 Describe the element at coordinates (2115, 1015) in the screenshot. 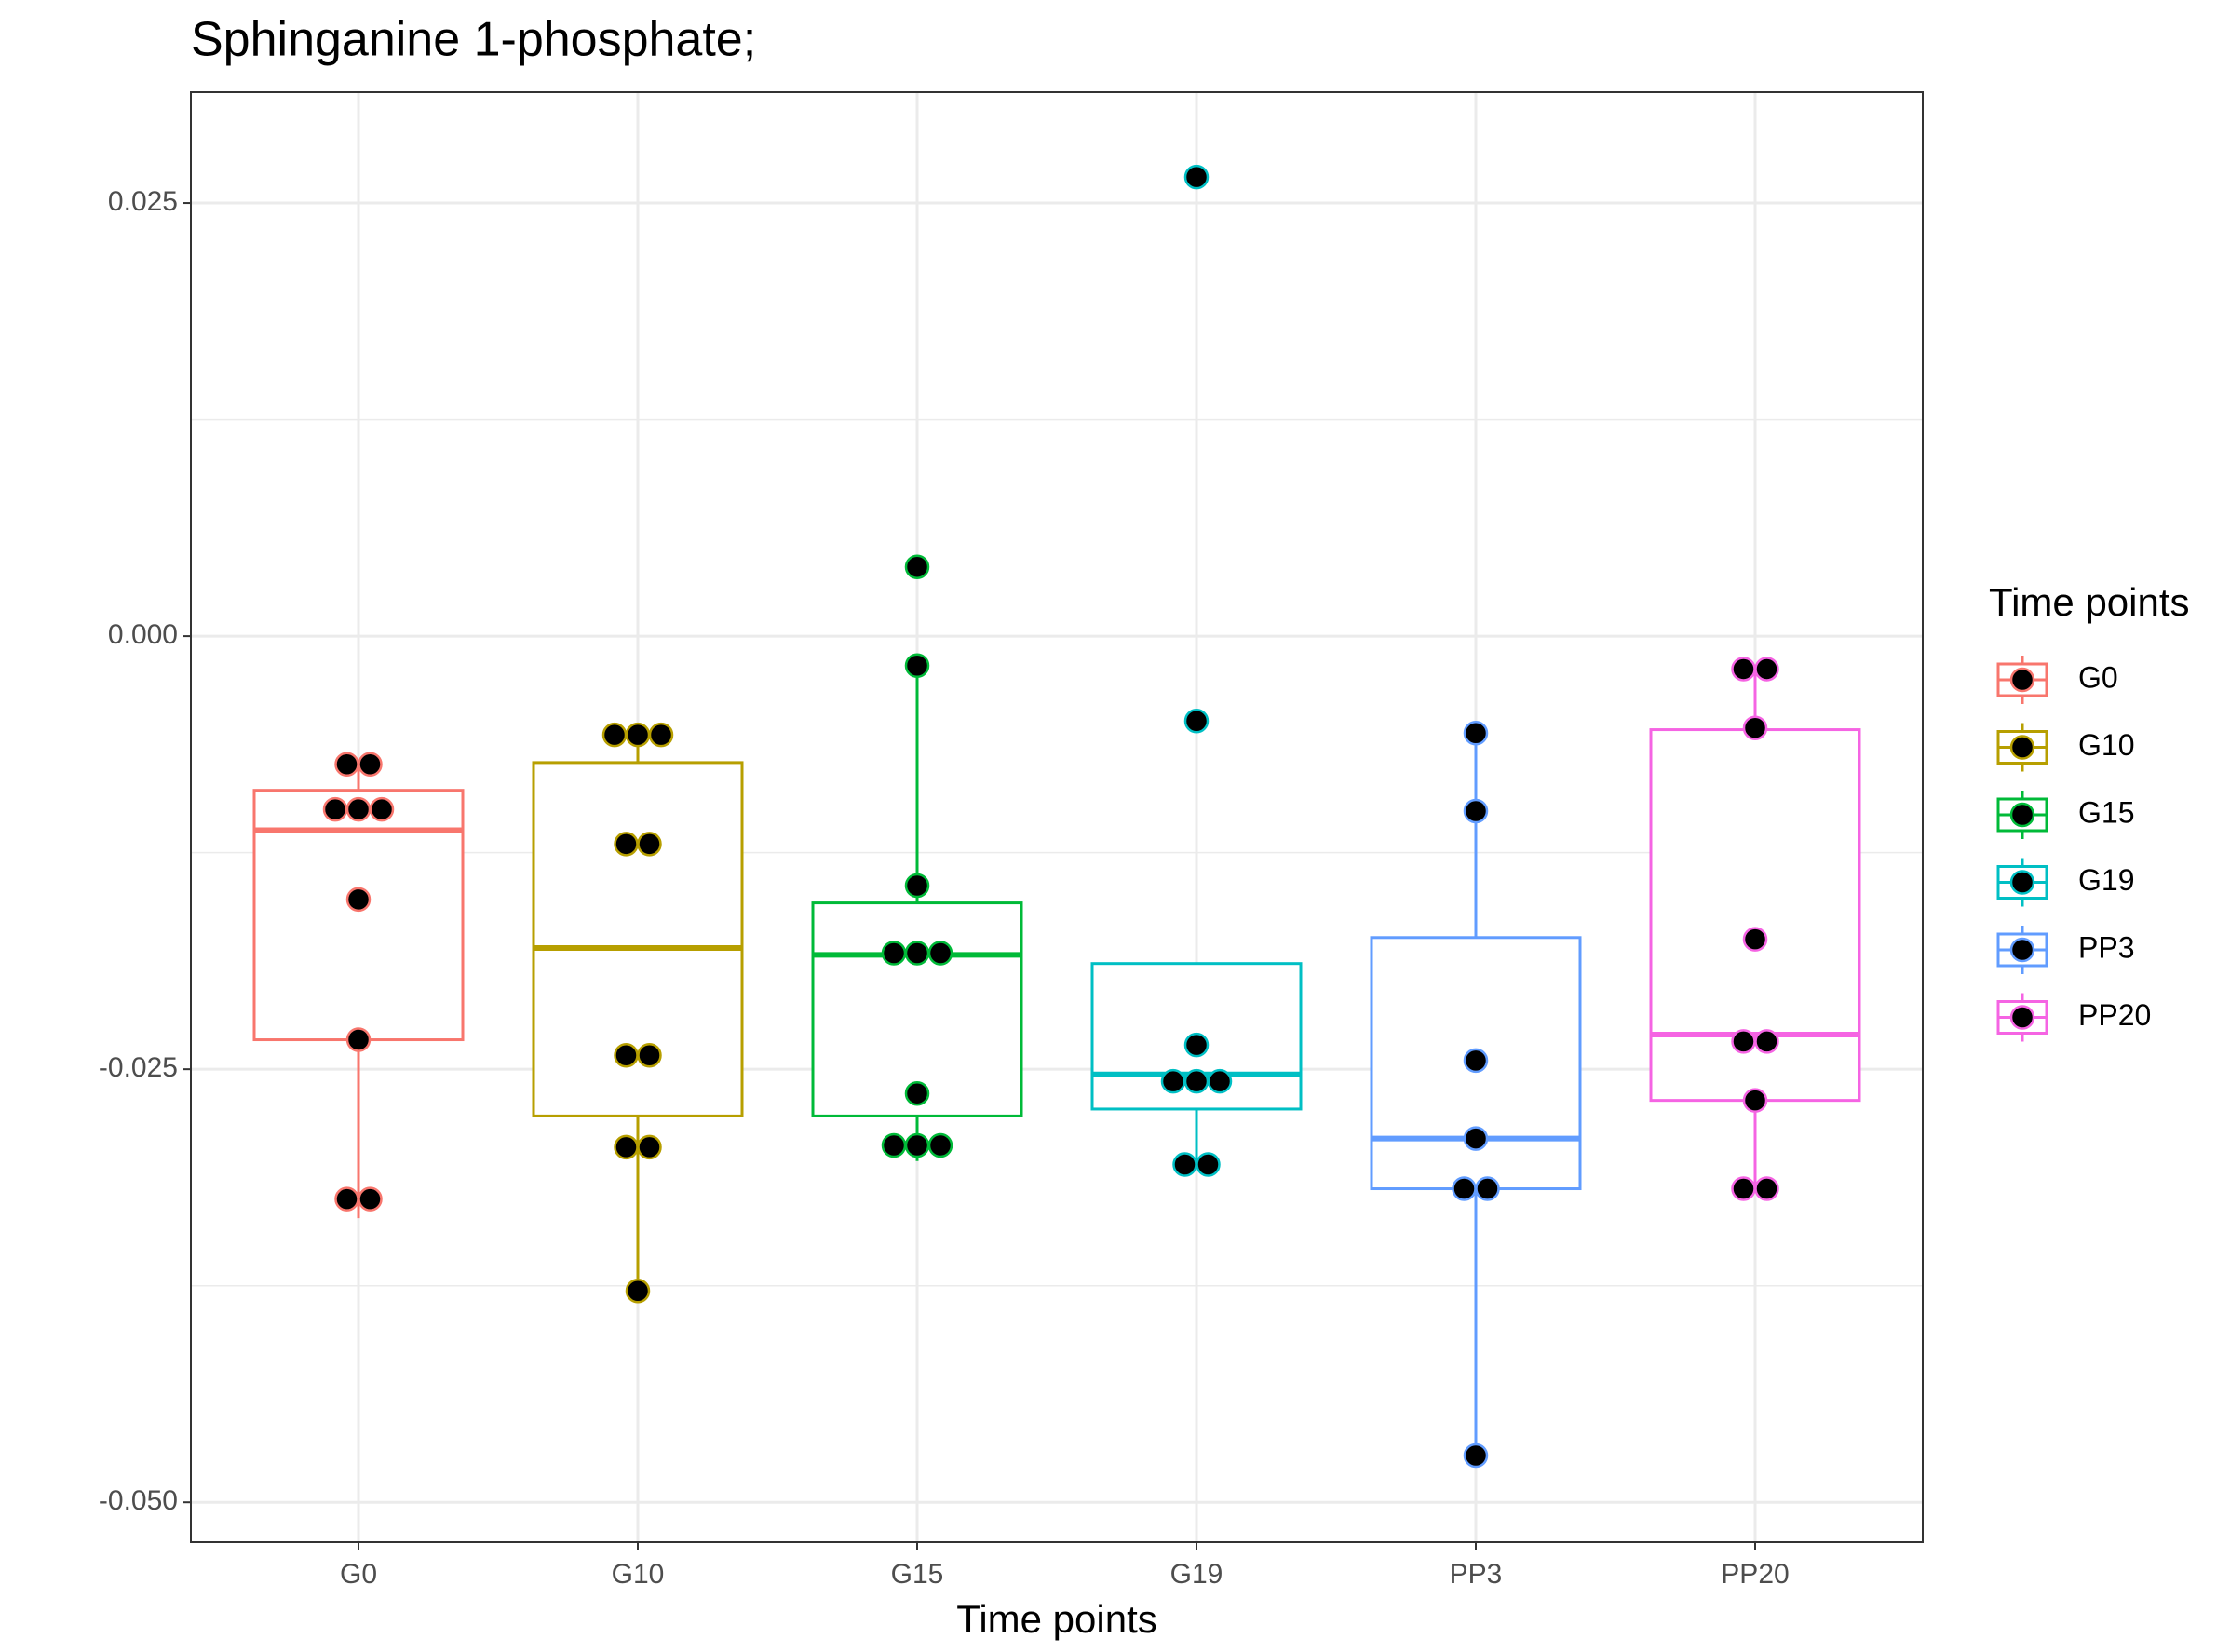

I see `legend-label: PP20` at that location.